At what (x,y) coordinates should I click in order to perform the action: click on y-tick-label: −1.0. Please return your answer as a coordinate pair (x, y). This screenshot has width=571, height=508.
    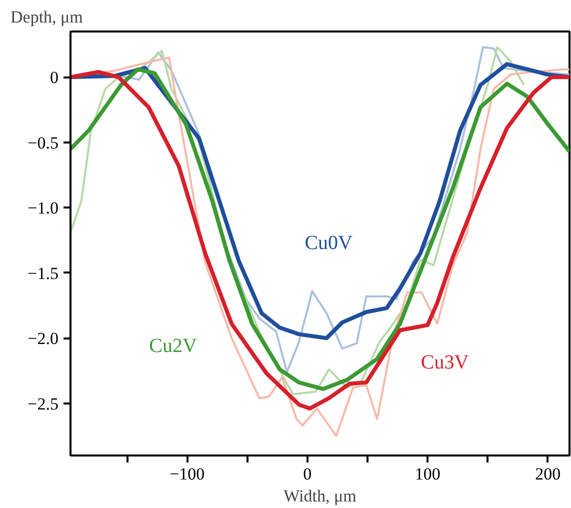
    Looking at the image, I should click on (43, 208).